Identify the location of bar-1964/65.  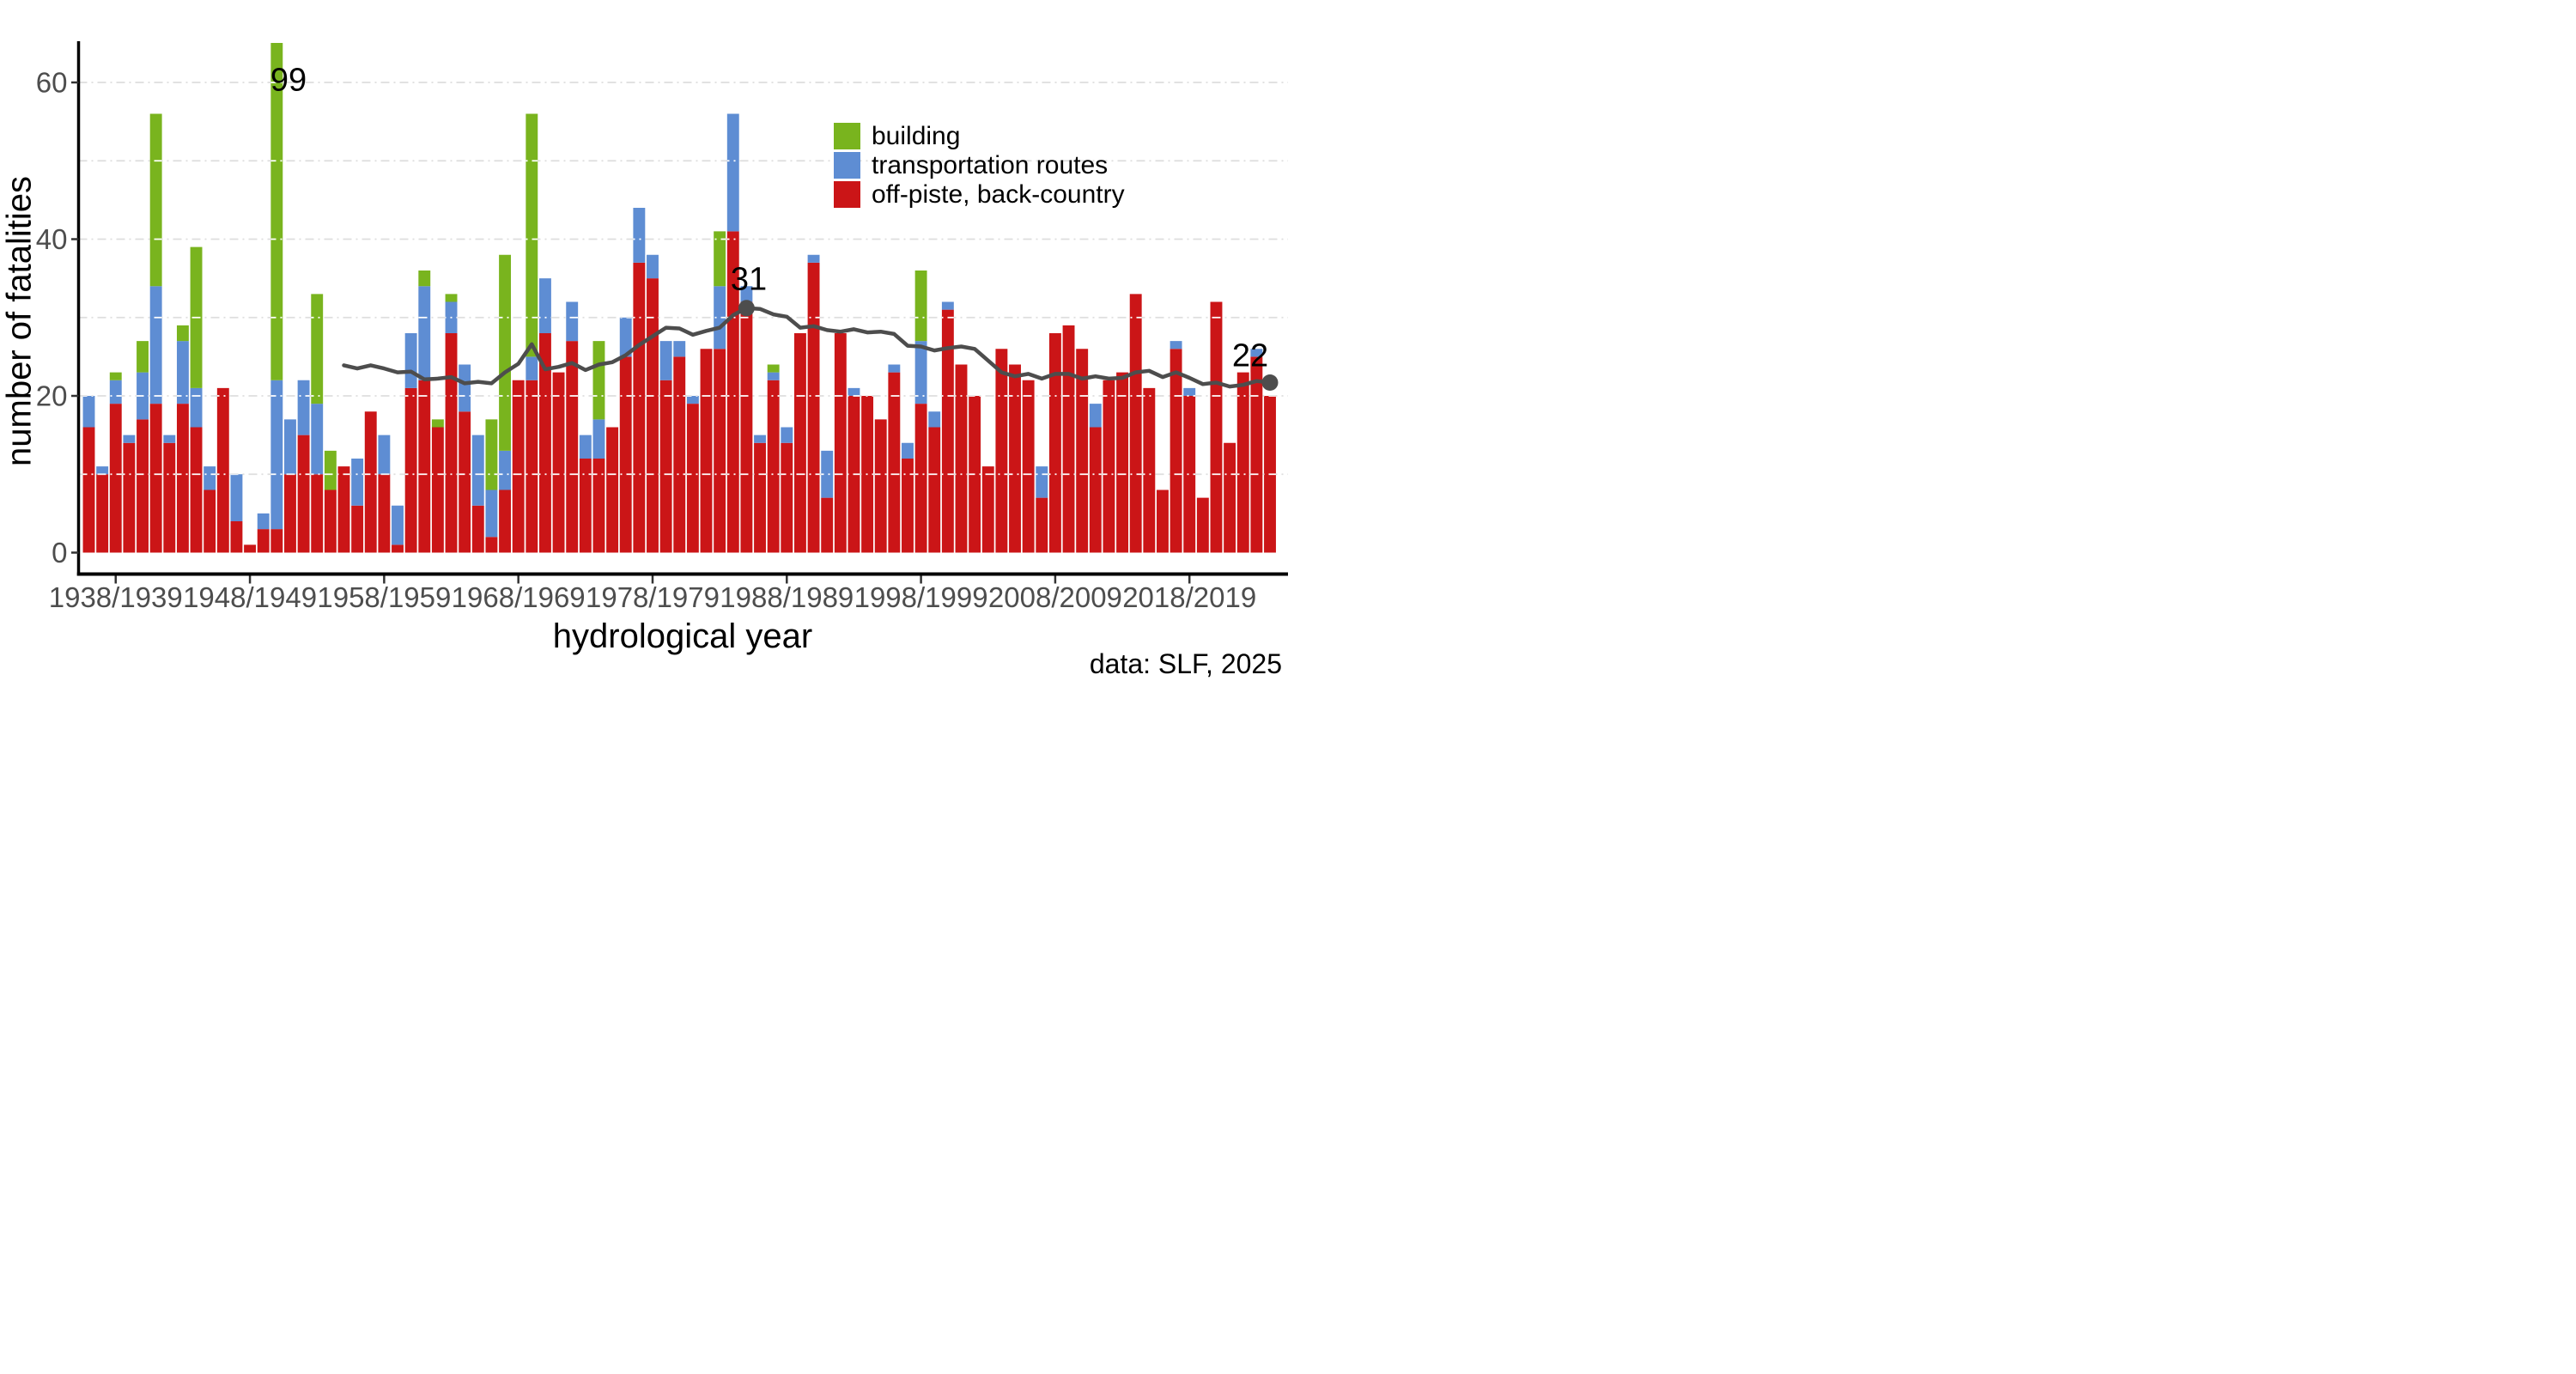
(465, 458).